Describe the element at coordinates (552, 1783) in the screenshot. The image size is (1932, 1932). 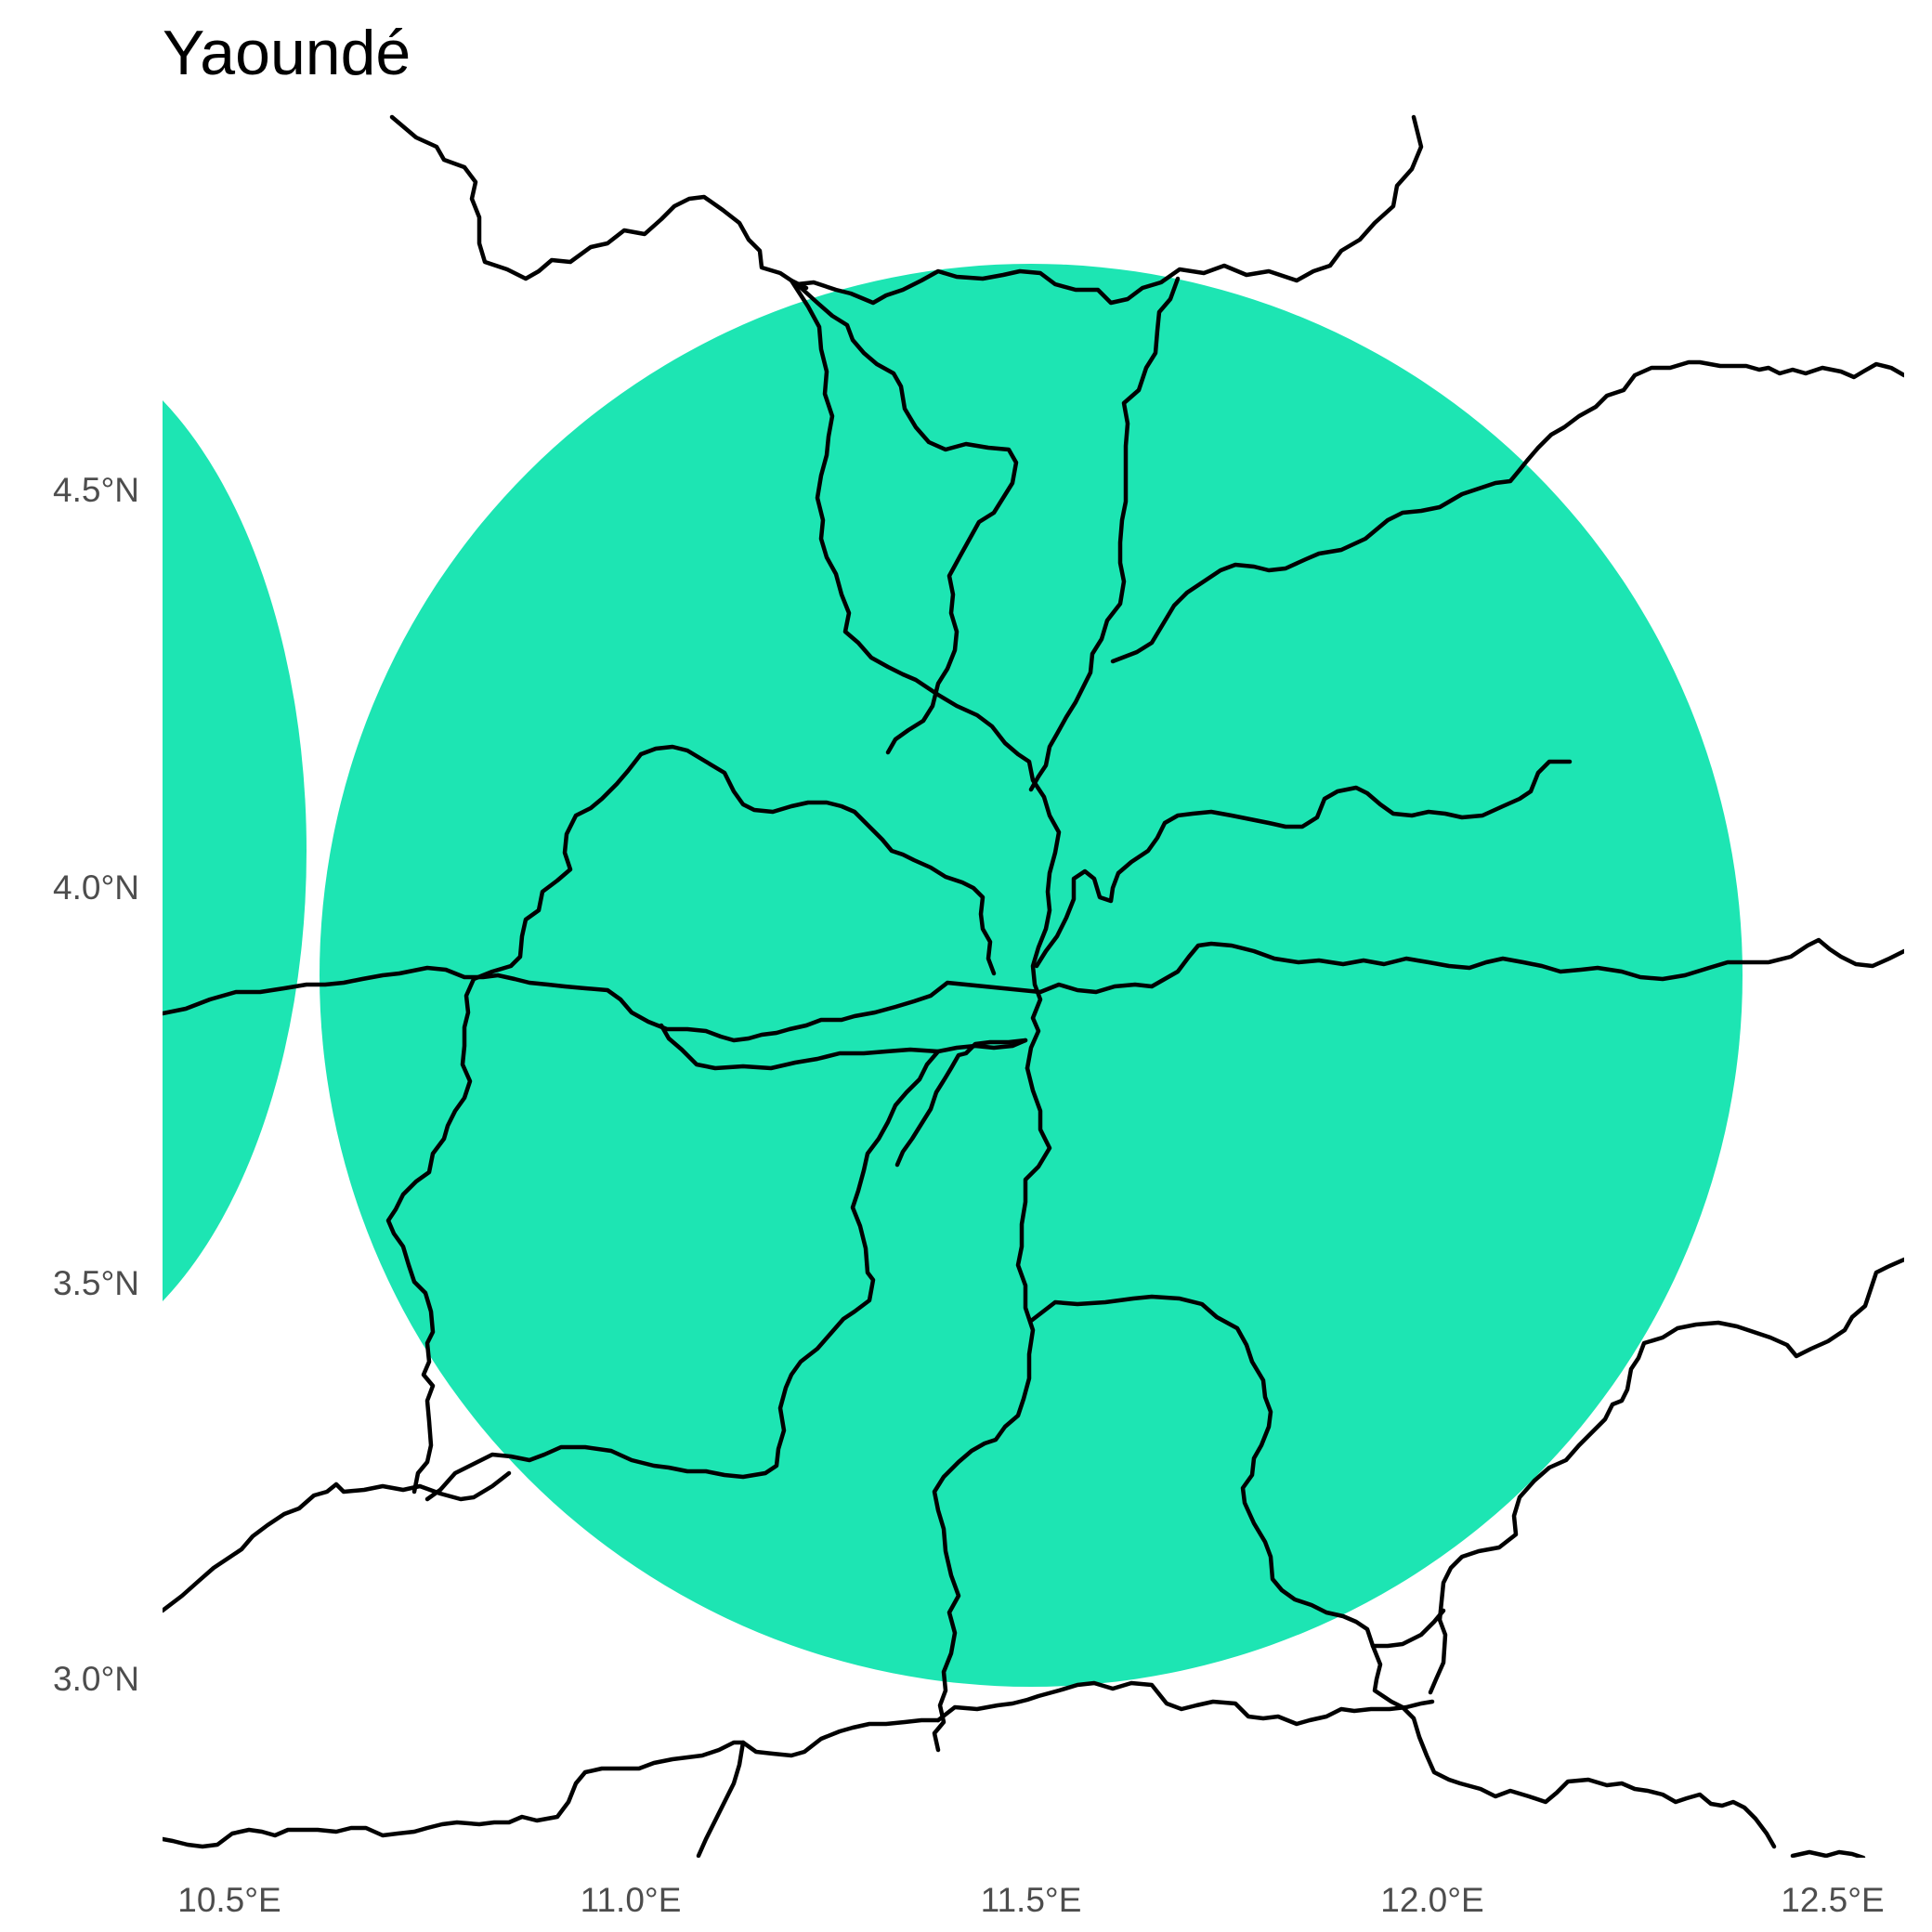
I see `road-south-west-edge` at that location.